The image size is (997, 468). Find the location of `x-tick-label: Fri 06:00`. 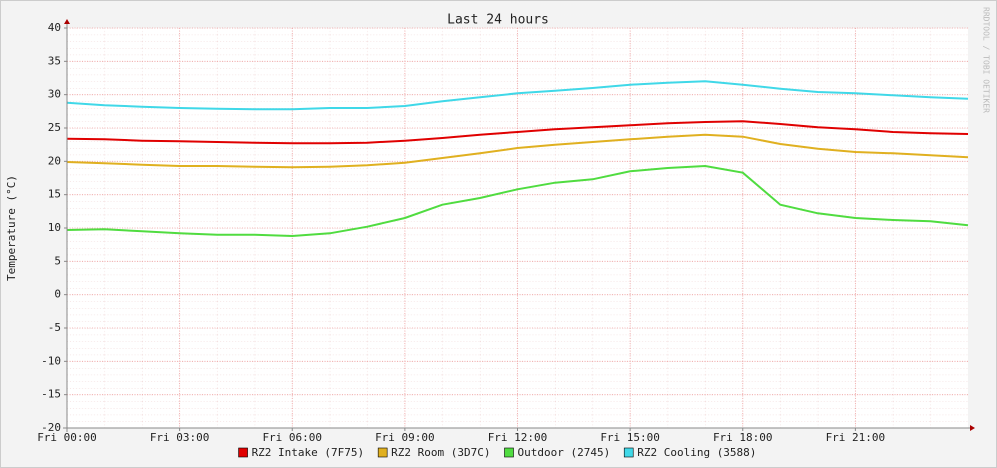

x-tick-label: Fri 06:00 is located at coordinates (292, 437).